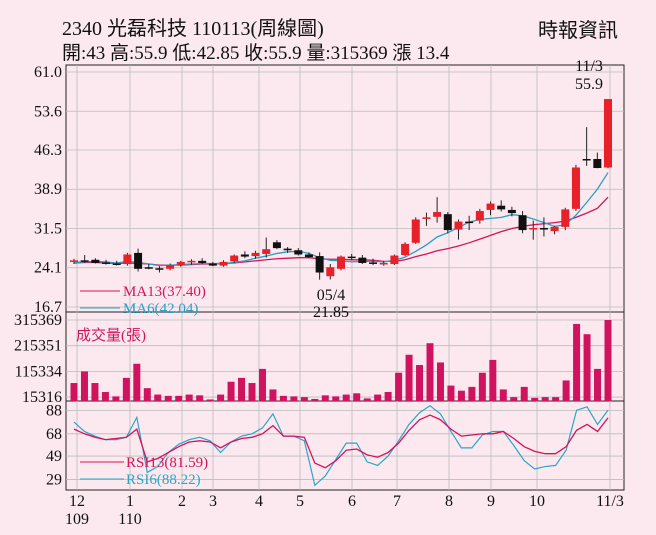 Image resolution: width=656 pixels, height=535 pixels. I want to click on x-tick-label: 12, so click(77, 501).